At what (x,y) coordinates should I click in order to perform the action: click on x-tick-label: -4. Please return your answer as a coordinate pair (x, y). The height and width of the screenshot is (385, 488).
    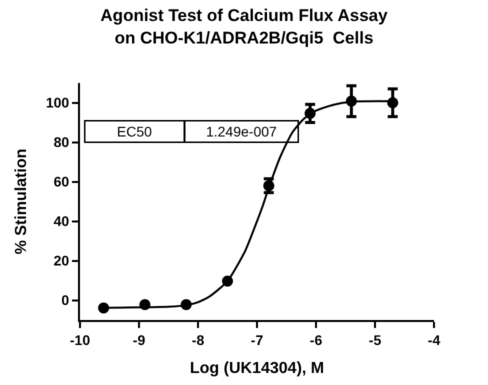
    Looking at the image, I should click on (434, 340).